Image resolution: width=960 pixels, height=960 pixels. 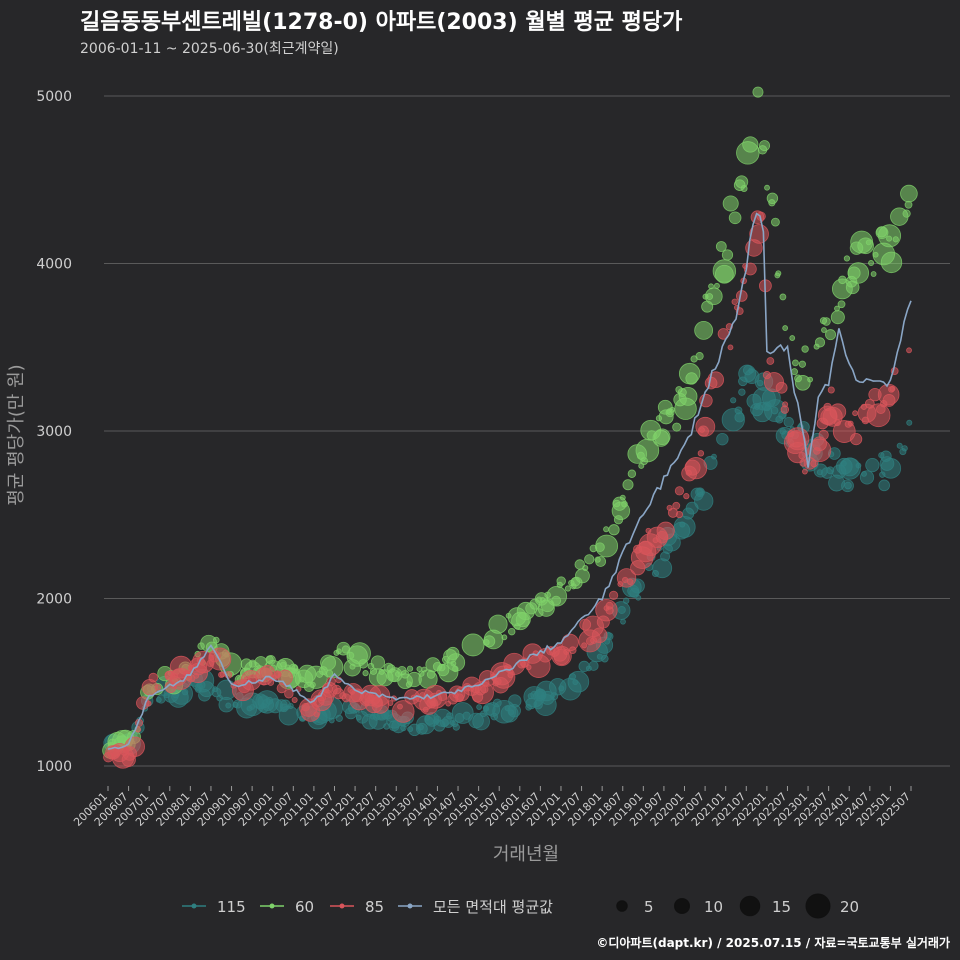 I want to click on x-axis-title: 거래년월, so click(x=526, y=854).